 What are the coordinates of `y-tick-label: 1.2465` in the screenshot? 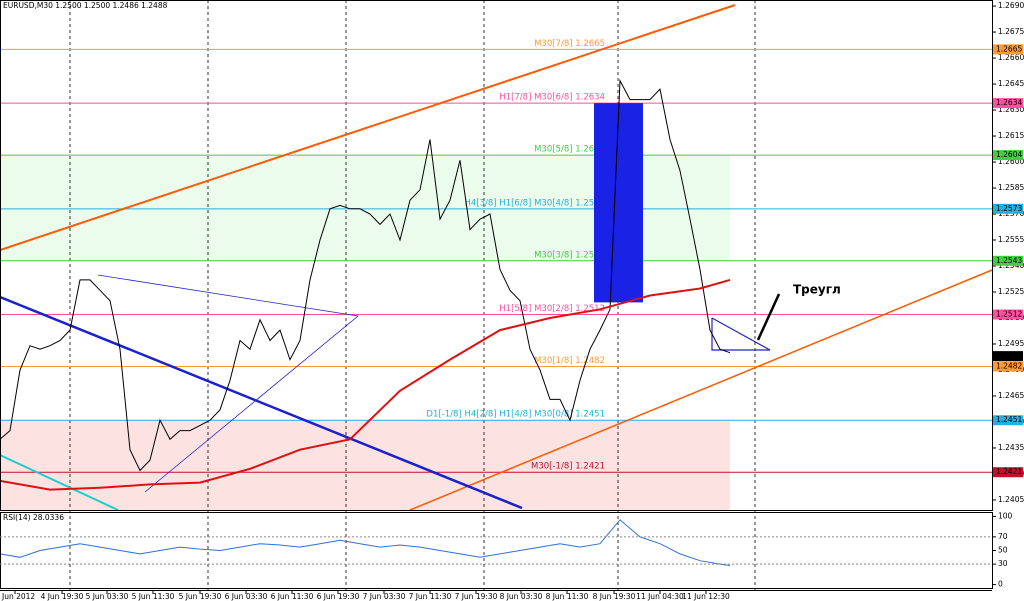 It's located at (1011, 395).